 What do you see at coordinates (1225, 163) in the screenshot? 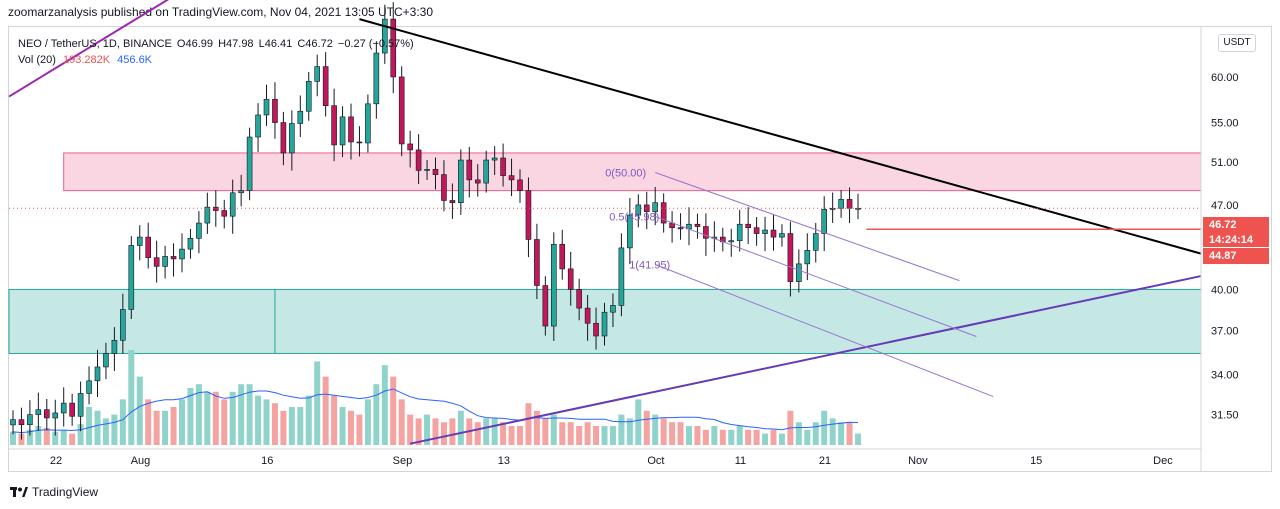
I see `y-tick-label: 51.00` at bounding box center [1225, 163].